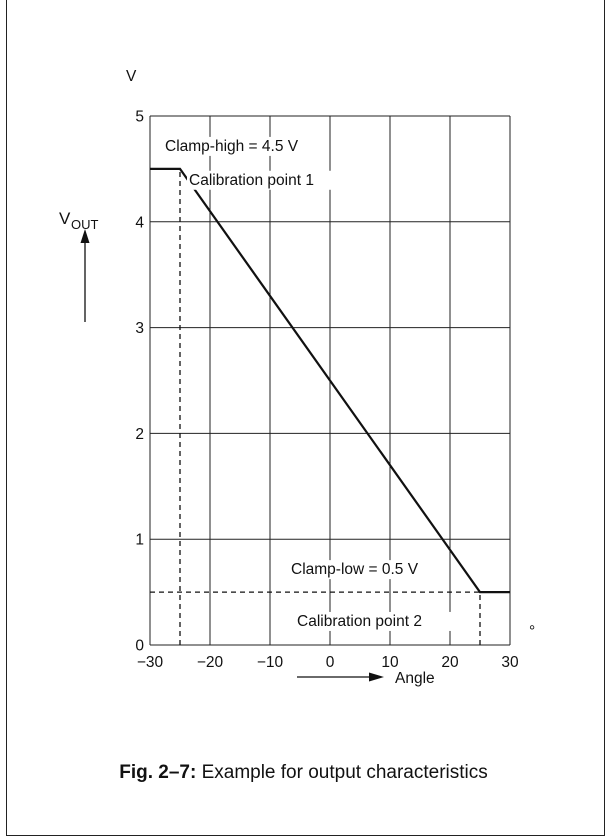 Image resolution: width=607 pixels, height=837 pixels. What do you see at coordinates (210, 662) in the screenshot?
I see `x-tick-label-1: −20` at bounding box center [210, 662].